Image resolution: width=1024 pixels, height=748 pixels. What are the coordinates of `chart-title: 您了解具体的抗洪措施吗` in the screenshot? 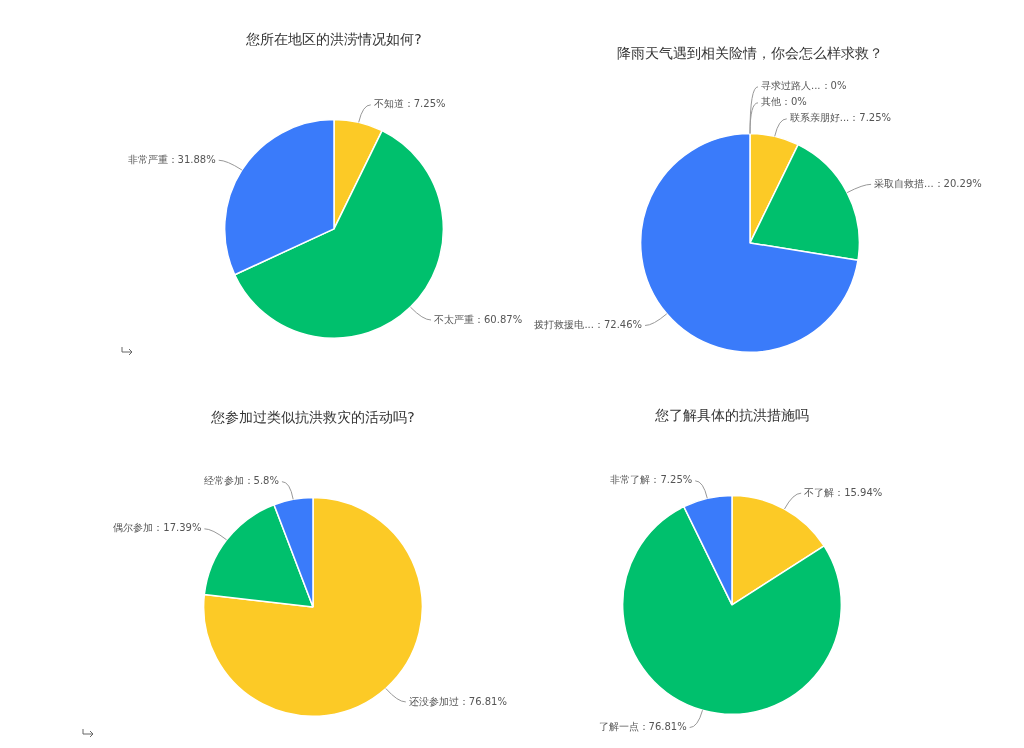 It's located at (731, 415).